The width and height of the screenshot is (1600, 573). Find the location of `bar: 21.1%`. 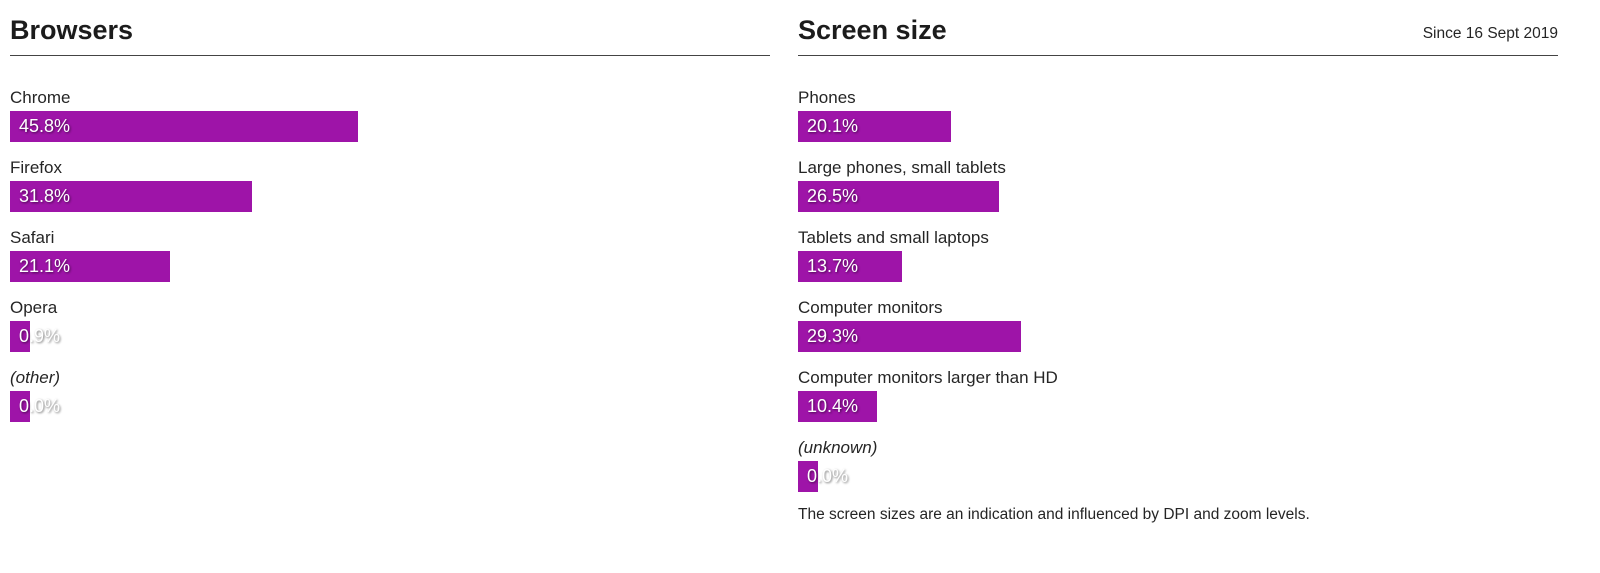

bar: 21.1% is located at coordinates (90, 266).